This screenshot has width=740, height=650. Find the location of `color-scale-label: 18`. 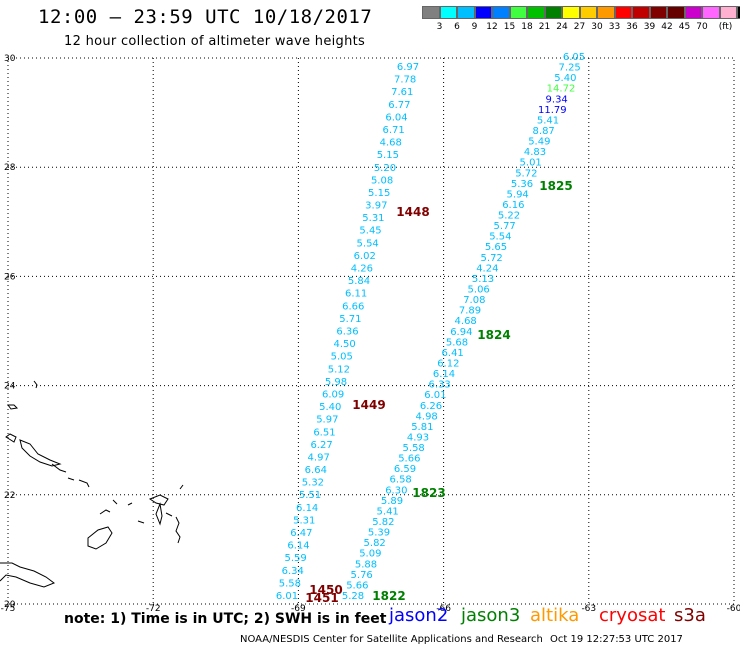

color-scale-label: 18 is located at coordinates (527, 27).